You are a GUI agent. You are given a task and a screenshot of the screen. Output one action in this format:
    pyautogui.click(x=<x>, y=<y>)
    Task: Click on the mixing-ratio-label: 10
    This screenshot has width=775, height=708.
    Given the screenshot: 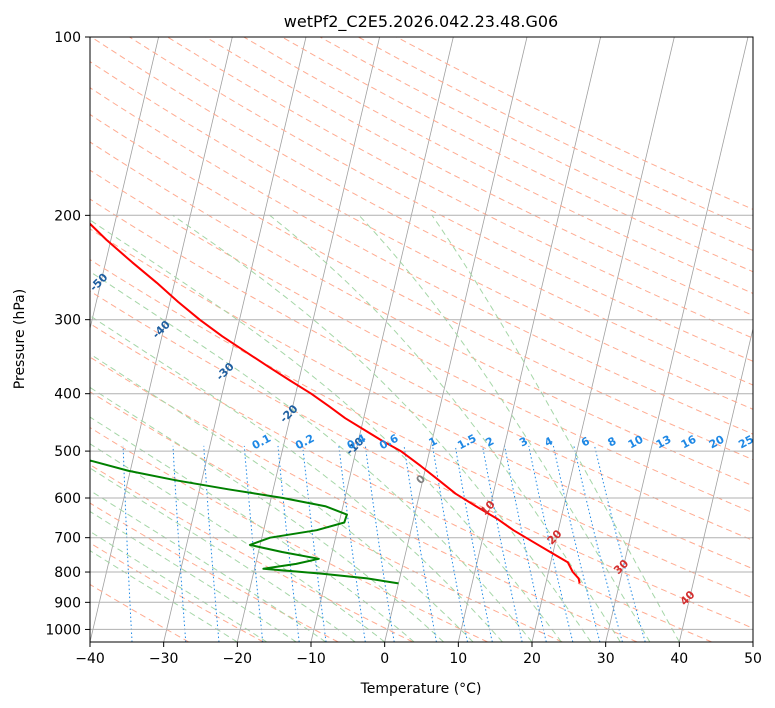 What is the action you would take?
    pyautogui.click(x=636, y=442)
    